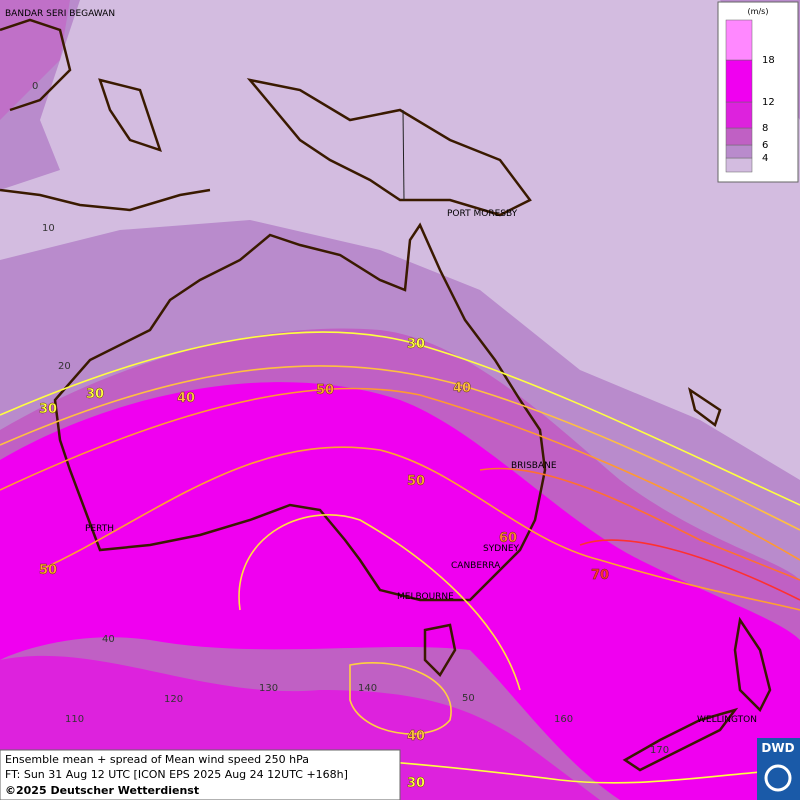  What do you see at coordinates (765, 158) in the screenshot?
I see `legend-level: 4` at bounding box center [765, 158].